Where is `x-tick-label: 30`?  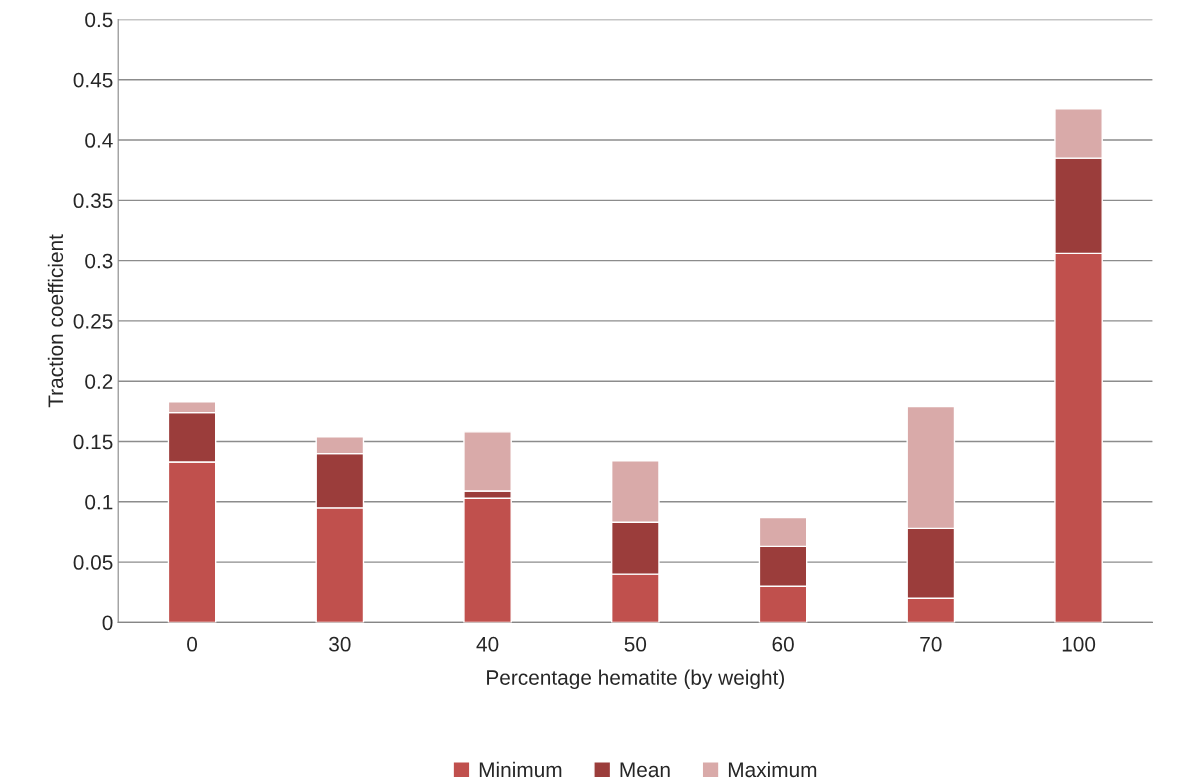
x-tick-label: 30 is located at coordinates (340, 644).